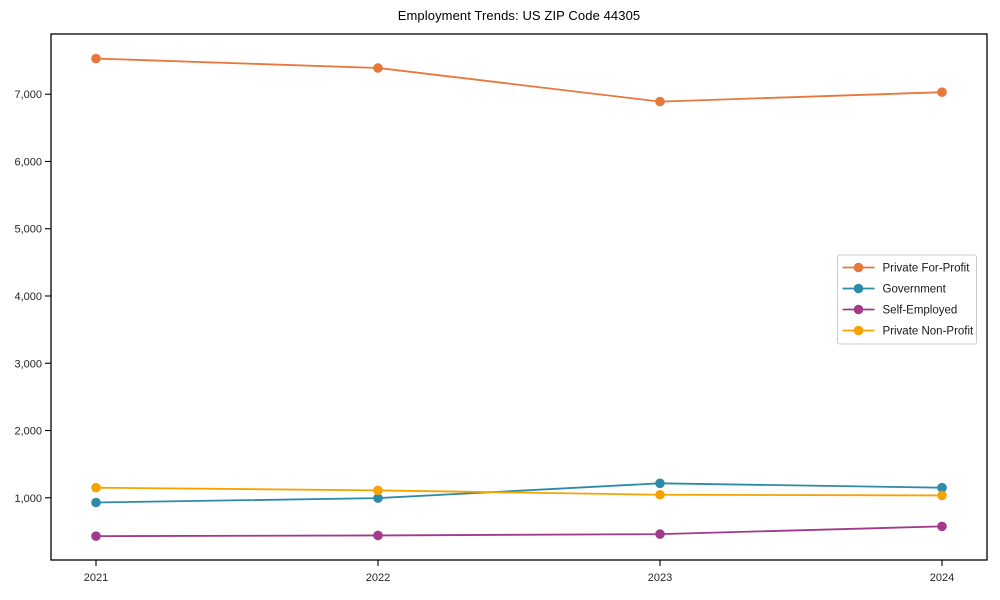 This screenshot has width=1000, height=600. I want to click on series-line-private-for-profit, so click(519, 80).